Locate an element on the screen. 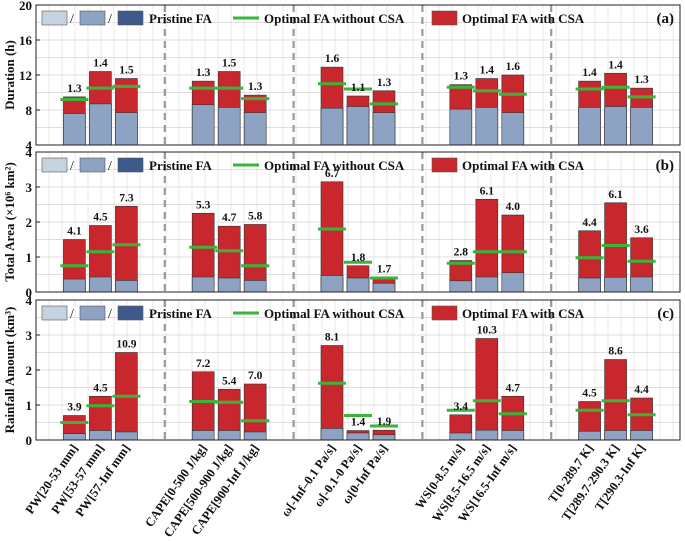  data-label: 4.1 is located at coordinates (74, 232).